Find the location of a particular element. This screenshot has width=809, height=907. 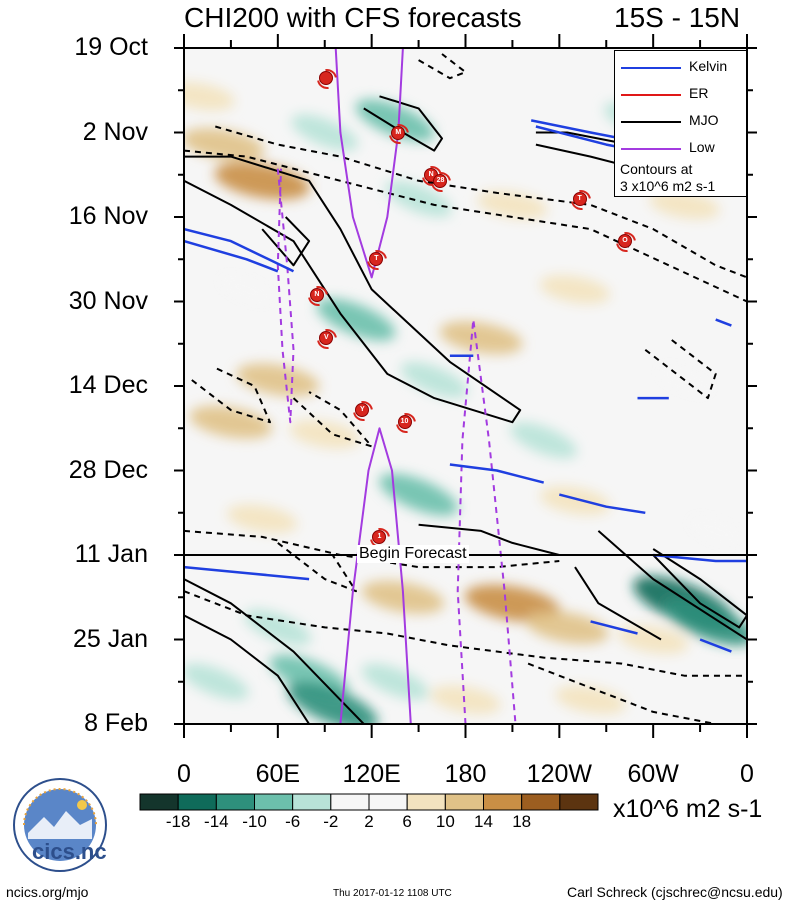

legend-label-low: Low is located at coordinates (702, 147).